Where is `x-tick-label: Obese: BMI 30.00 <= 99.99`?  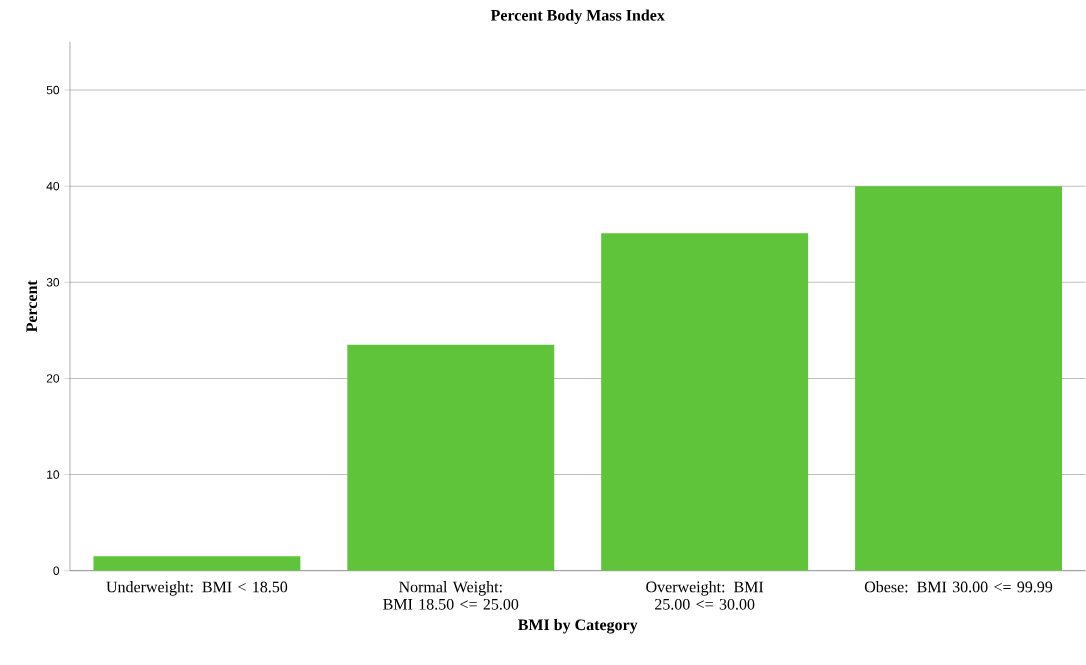 x-tick-label: Obese: BMI 30.00 <= 99.99 is located at coordinates (958, 587).